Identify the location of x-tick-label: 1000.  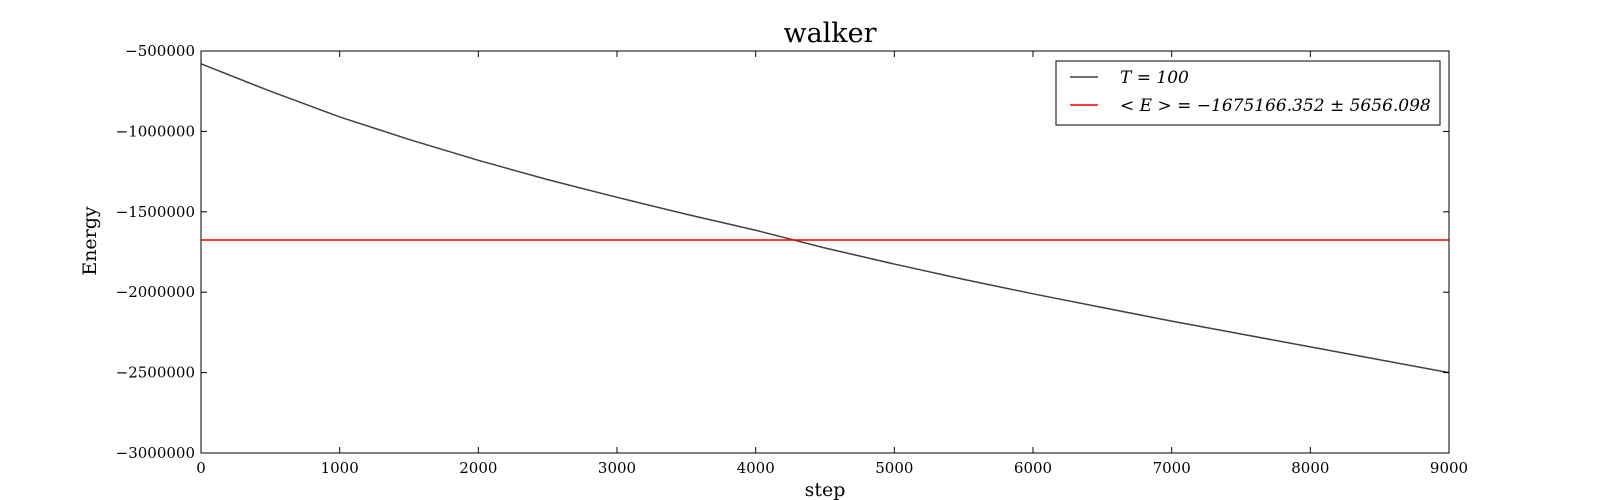
(340, 468).